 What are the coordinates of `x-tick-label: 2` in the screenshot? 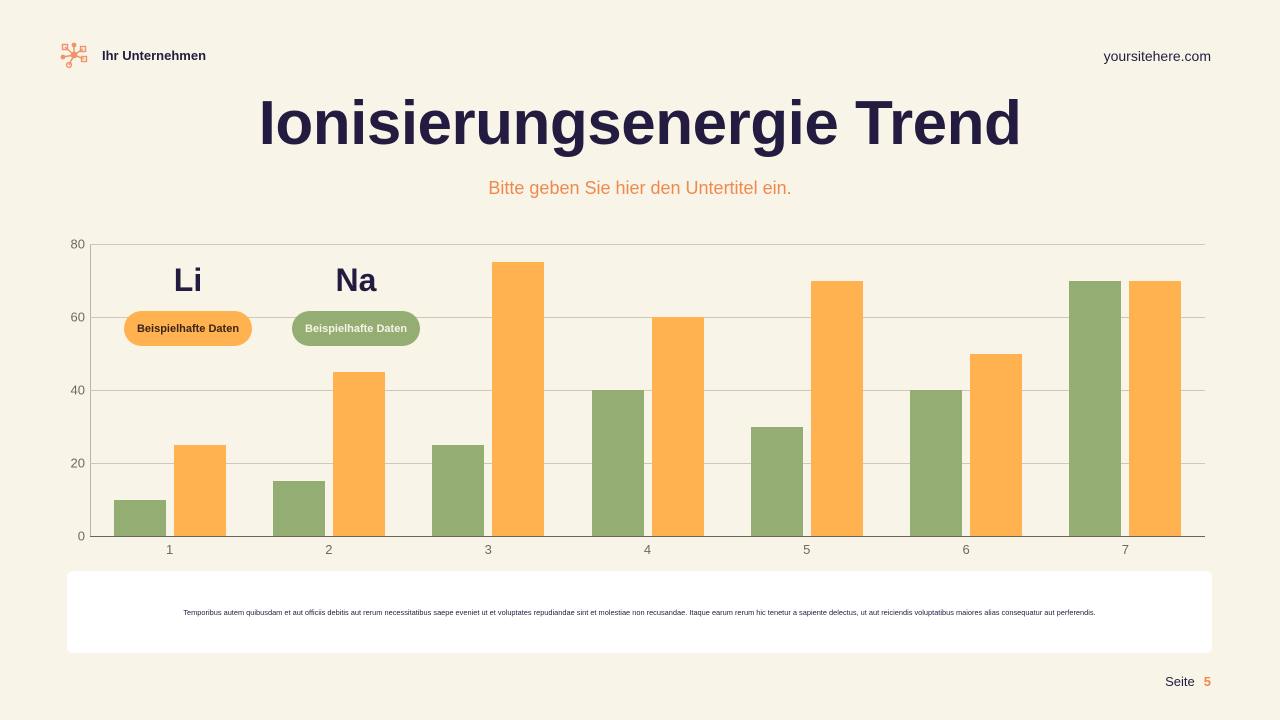 It's located at (329, 549).